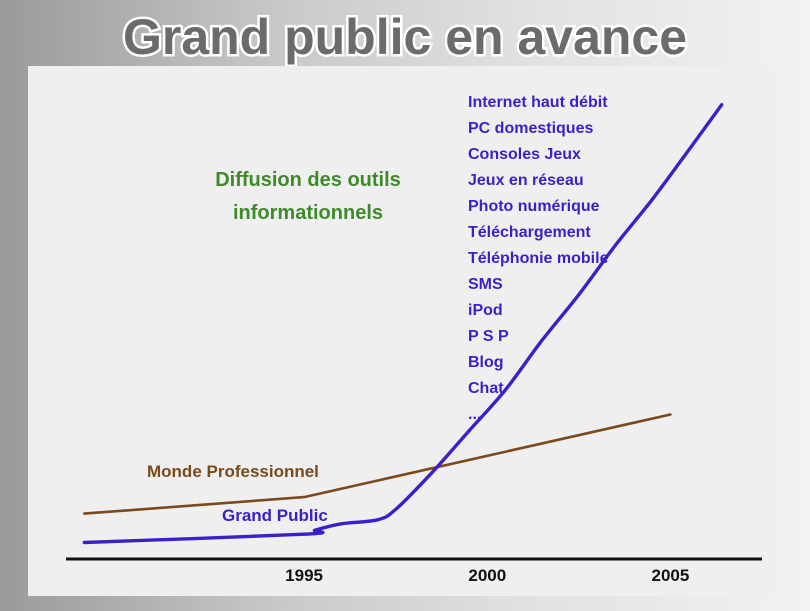  I want to click on annotation-item: Consoles Jeux, so click(524, 154).